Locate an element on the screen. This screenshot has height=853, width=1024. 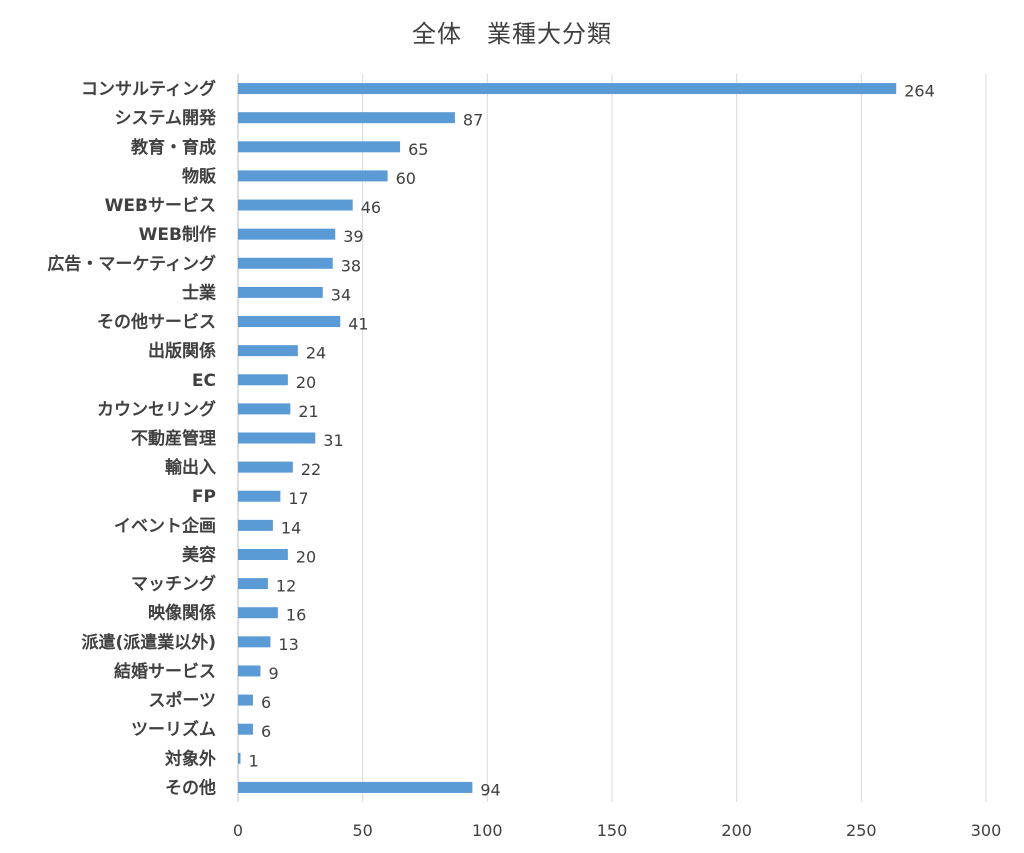
category-label: システム開発 is located at coordinates (166, 118).